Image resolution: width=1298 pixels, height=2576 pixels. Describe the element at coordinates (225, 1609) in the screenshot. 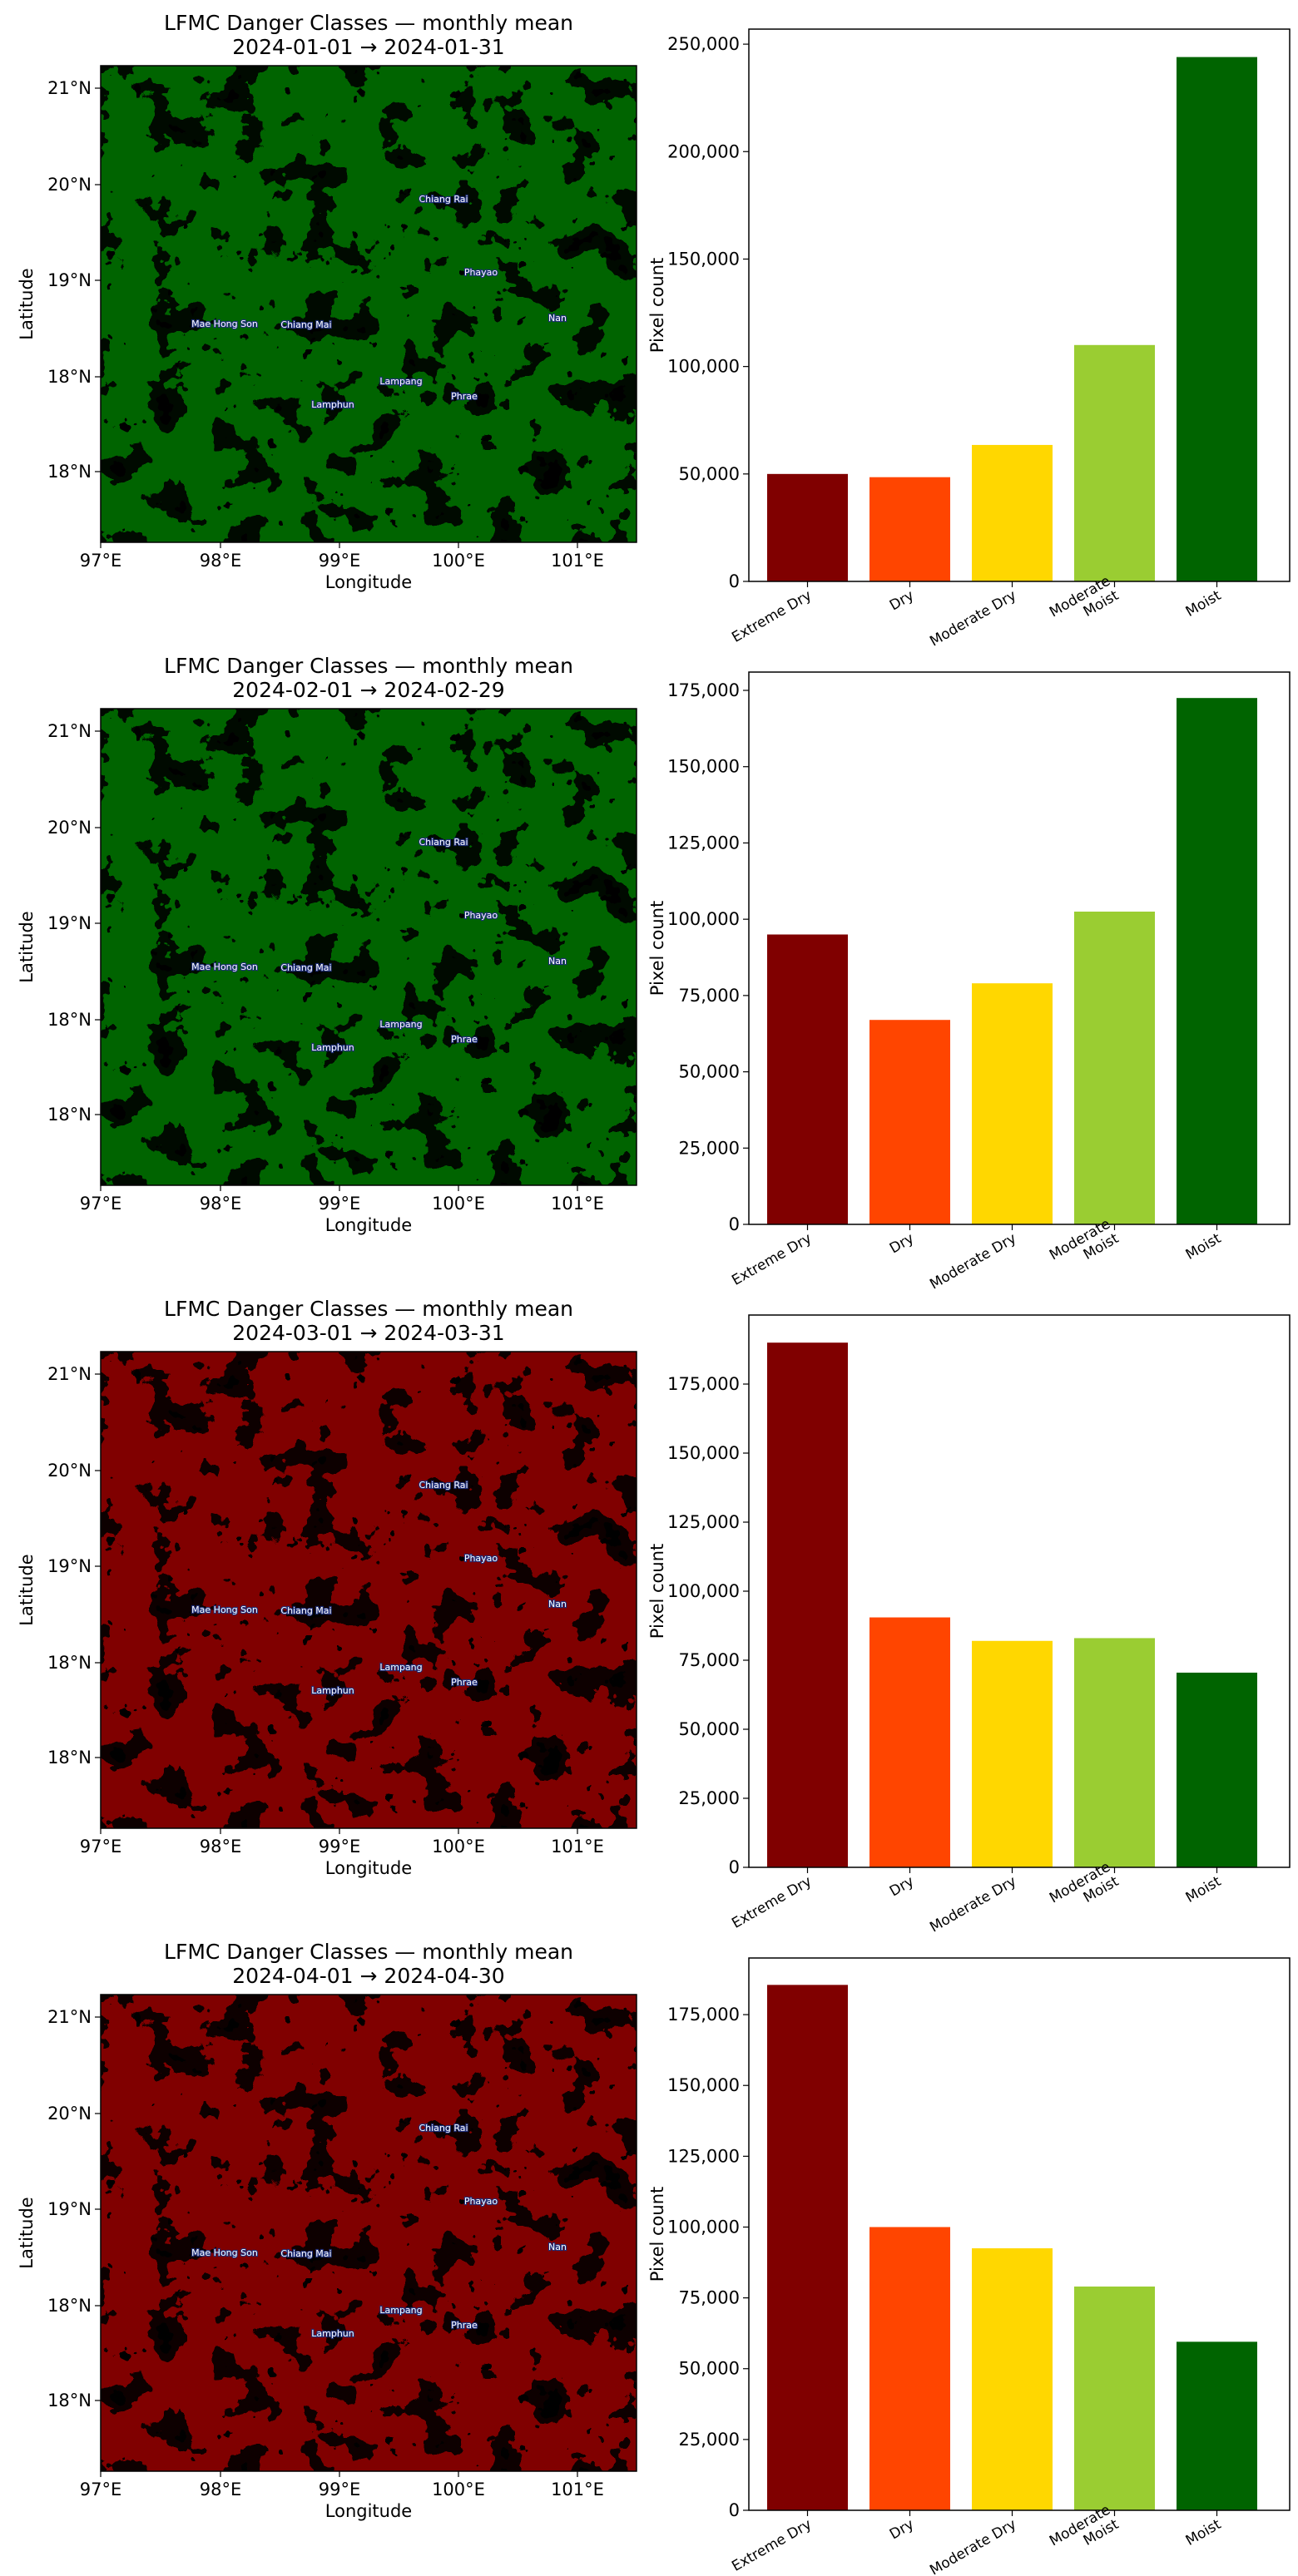

I see `place-label: Mae Hong Son` at that location.